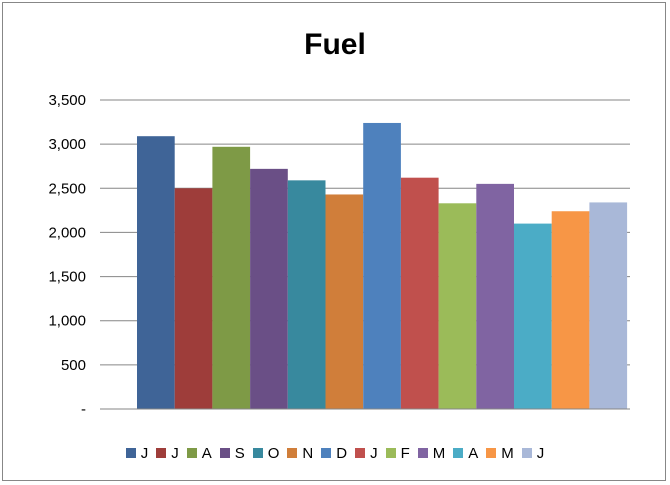 The width and height of the screenshot is (670, 485). What do you see at coordinates (67, 255) in the screenshot?
I see `y-axis-tick-labels: - 500 1,000 1,500 2,000 2,500 3,000 3,500` at bounding box center [67, 255].